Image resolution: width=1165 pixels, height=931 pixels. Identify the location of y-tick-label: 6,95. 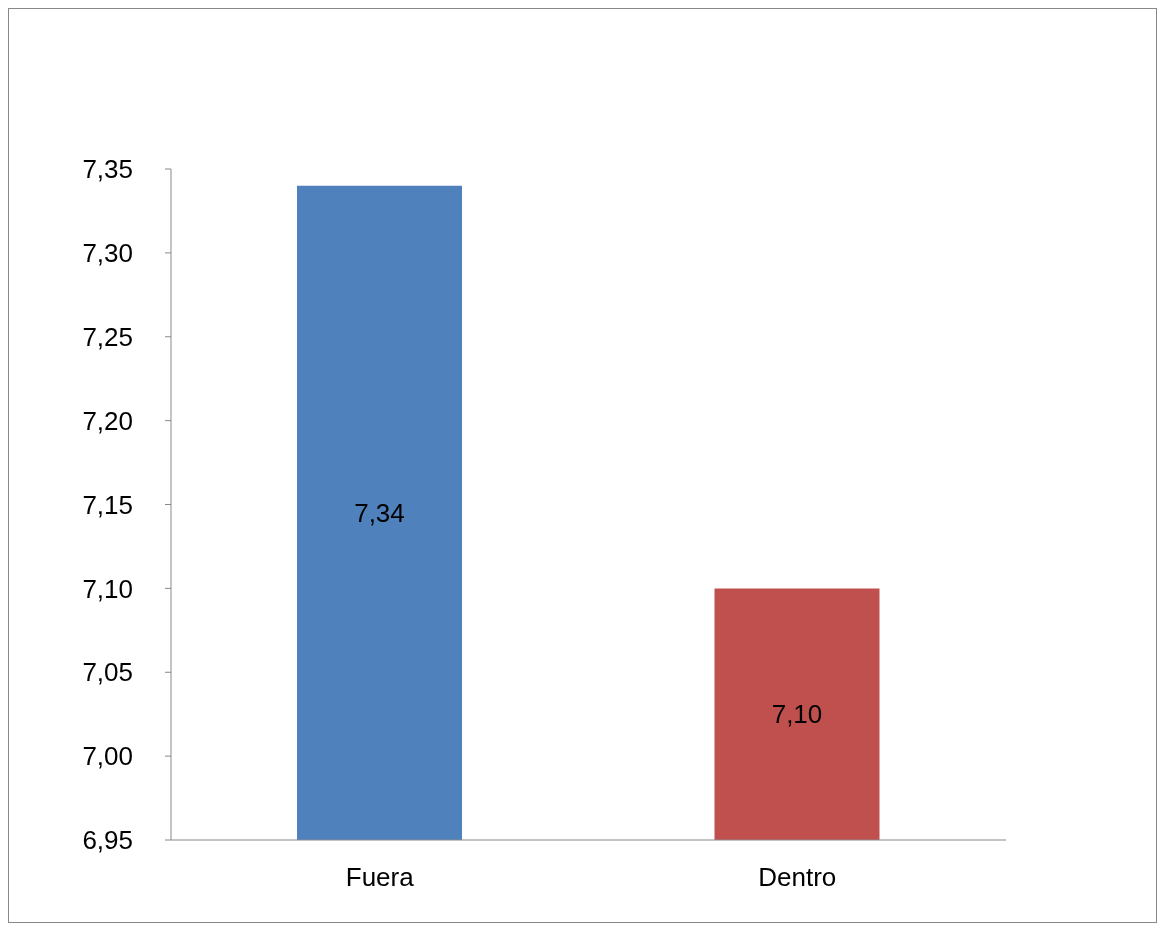
(107, 840).